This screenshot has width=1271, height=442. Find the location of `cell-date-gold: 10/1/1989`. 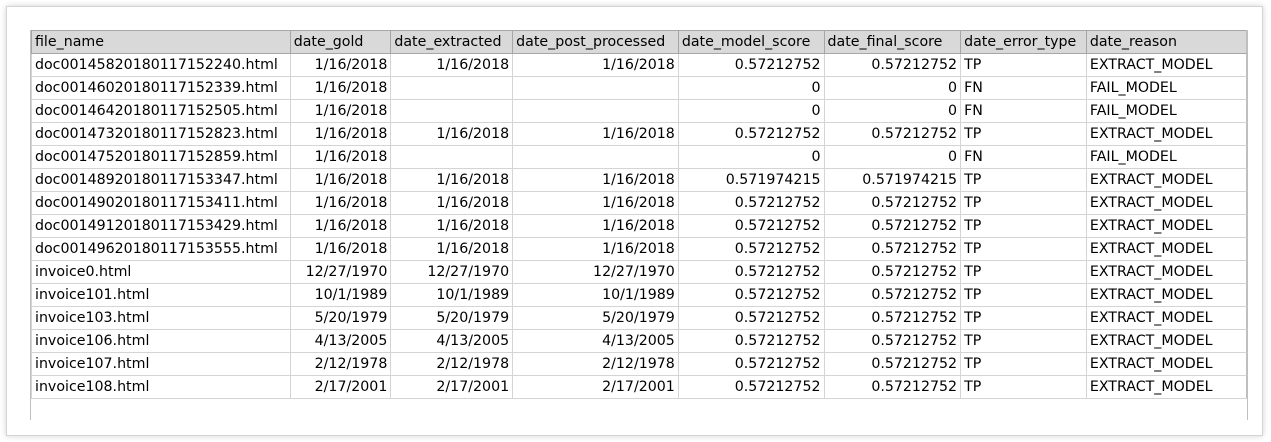

cell-date-gold: 10/1/1989 is located at coordinates (340, 295).